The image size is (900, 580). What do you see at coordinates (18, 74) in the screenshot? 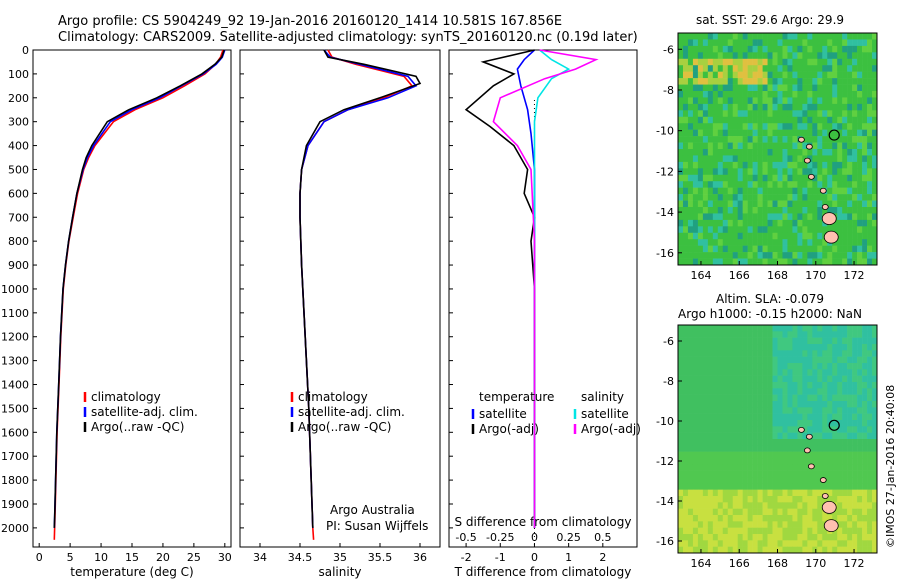
I see `y-tick-label: 100` at bounding box center [18, 74].